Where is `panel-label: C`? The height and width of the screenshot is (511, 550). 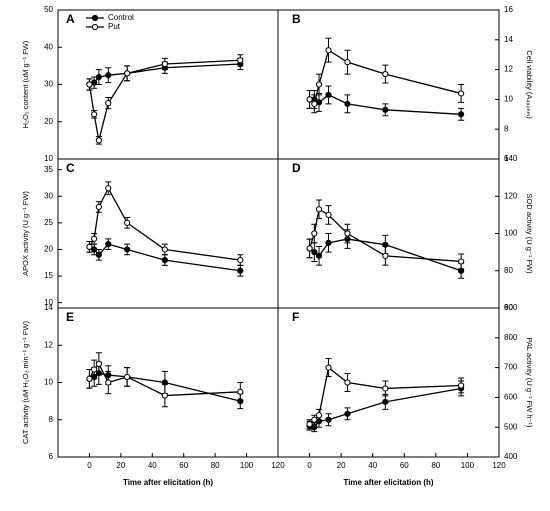
panel-label: C is located at coordinates (70, 168).